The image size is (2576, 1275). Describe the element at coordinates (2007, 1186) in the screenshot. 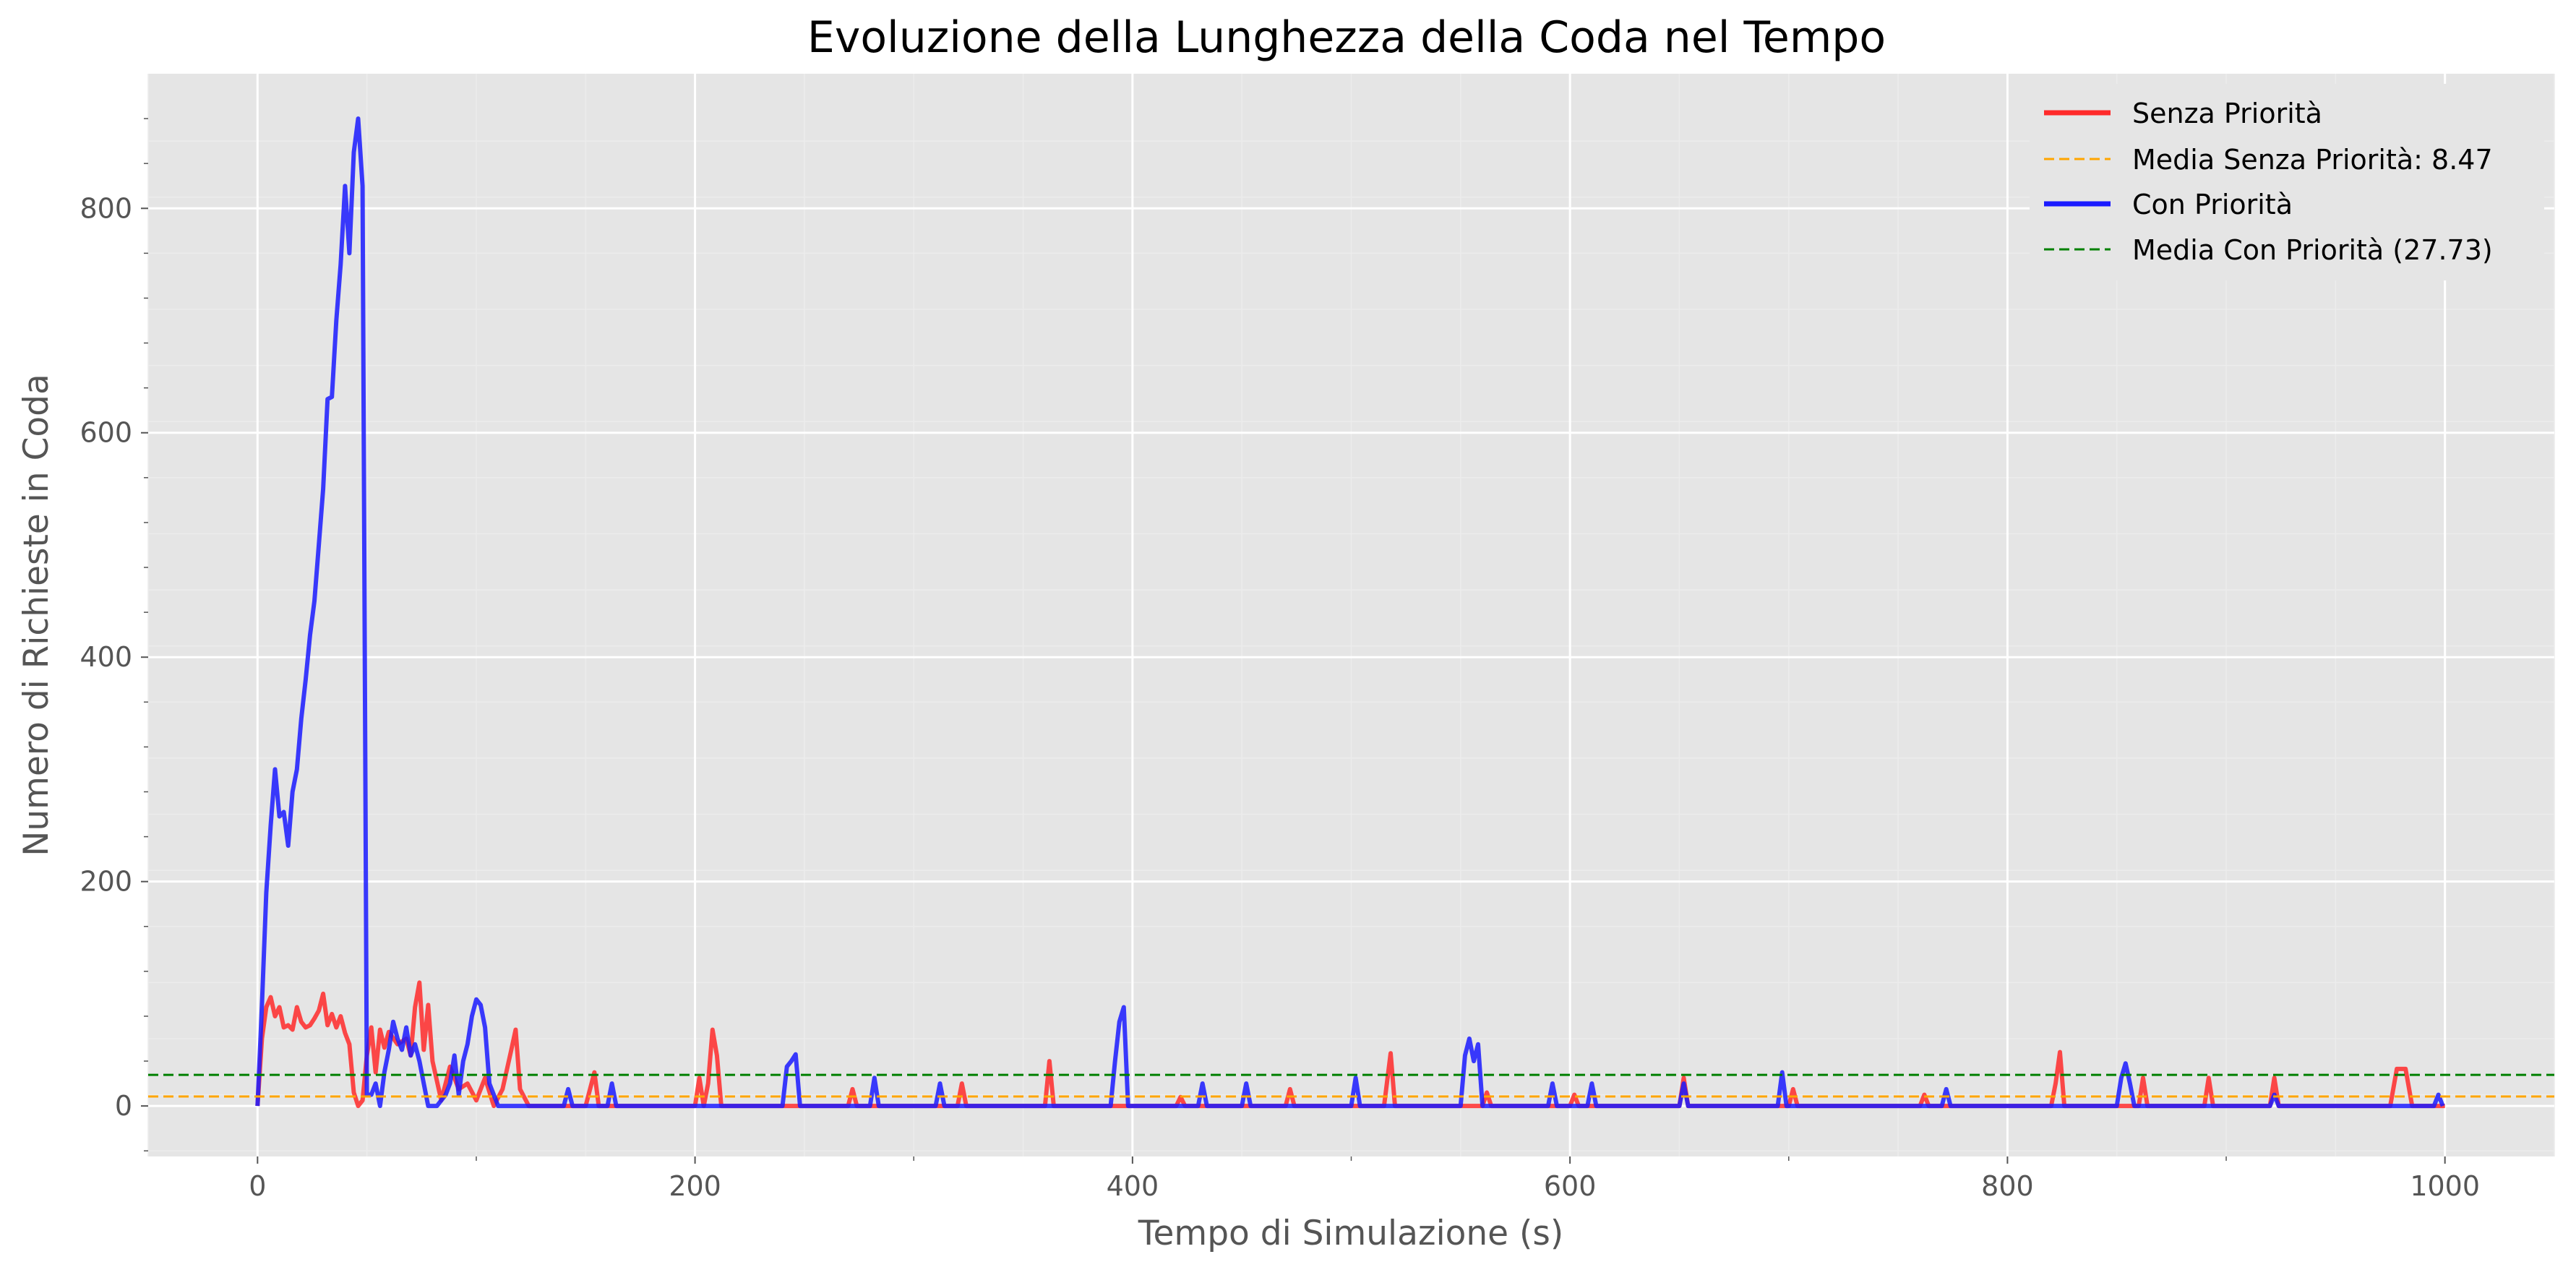

I see `x-tick-label: 800` at that location.